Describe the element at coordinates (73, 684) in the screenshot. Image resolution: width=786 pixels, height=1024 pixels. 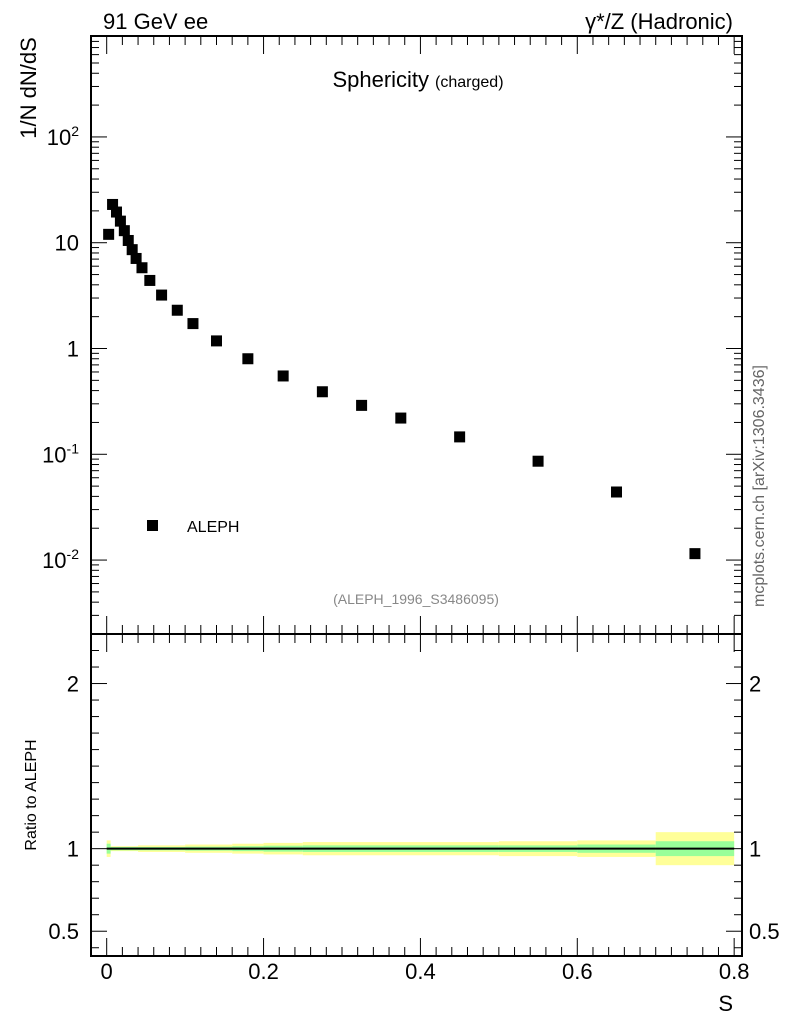
I see `y-tick-label-ratio: 2` at that location.